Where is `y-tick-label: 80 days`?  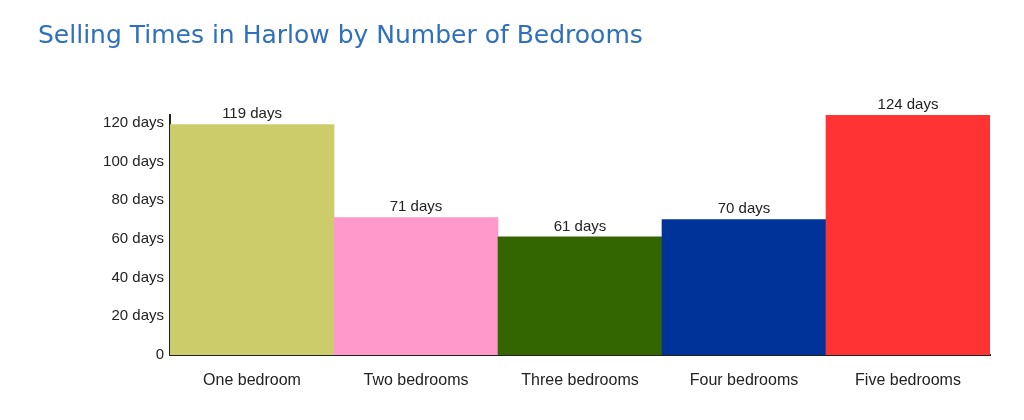 y-tick-label: 80 days is located at coordinates (137, 199).